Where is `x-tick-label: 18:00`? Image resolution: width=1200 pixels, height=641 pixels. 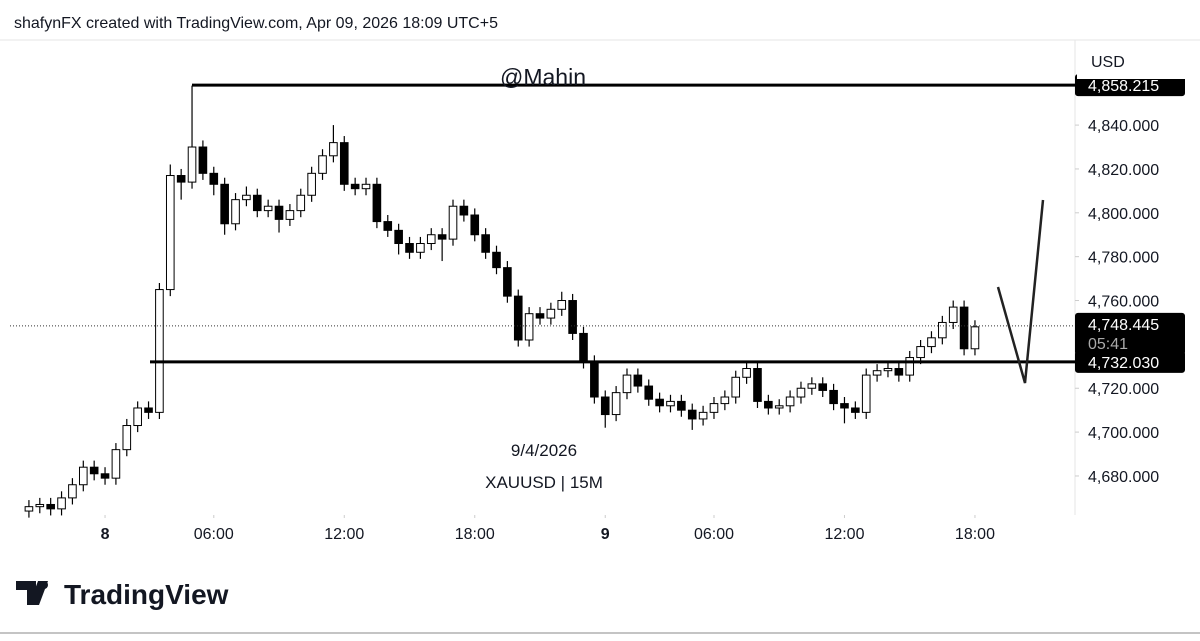 x-tick-label: 18:00 is located at coordinates (975, 534).